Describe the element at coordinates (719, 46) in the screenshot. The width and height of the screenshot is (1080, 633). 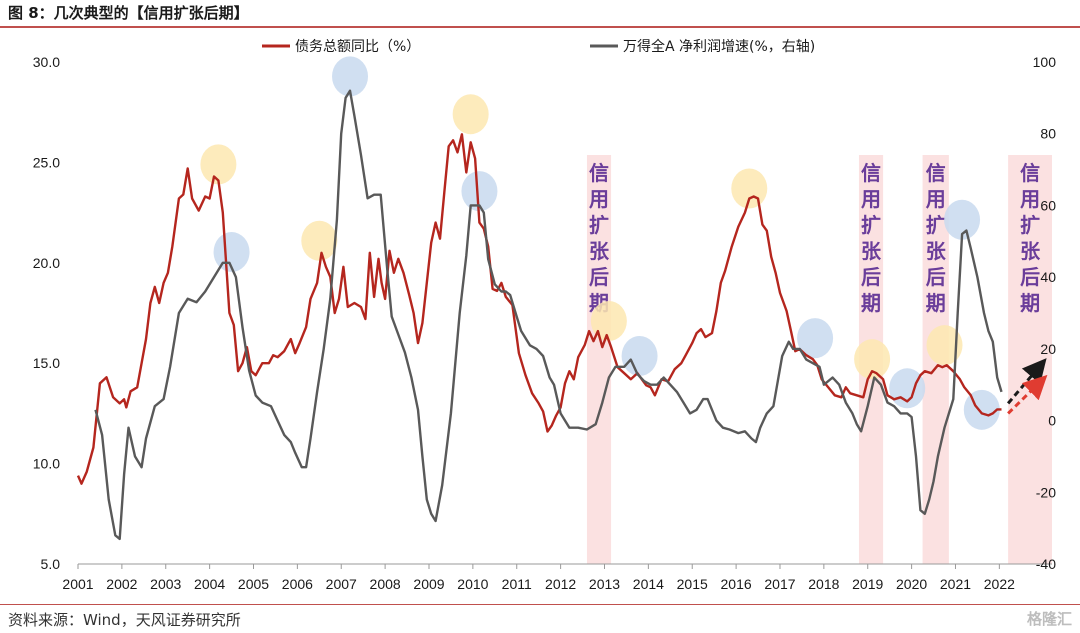
I see `legend-label-1: 万得全A 净利润增速(%，右轴)` at that location.